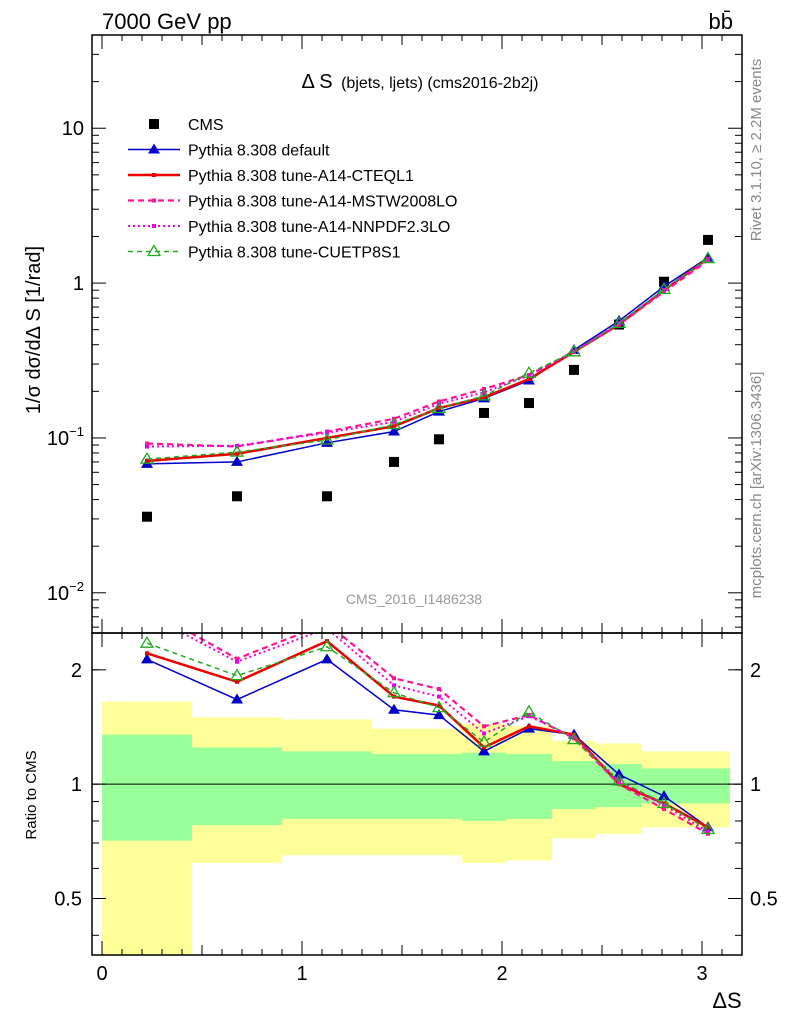 Image resolution: width=786 pixels, height=1024 pixels. What do you see at coordinates (316, 82) in the screenshot?
I see `title-symbol: Δ S` at bounding box center [316, 82].